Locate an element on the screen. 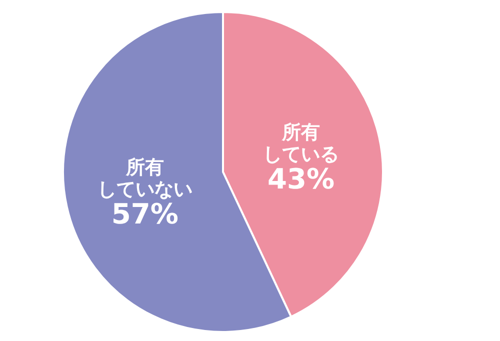 The image size is (500, 341). slice-label: 所有していない is located at coordinates (144, 178).